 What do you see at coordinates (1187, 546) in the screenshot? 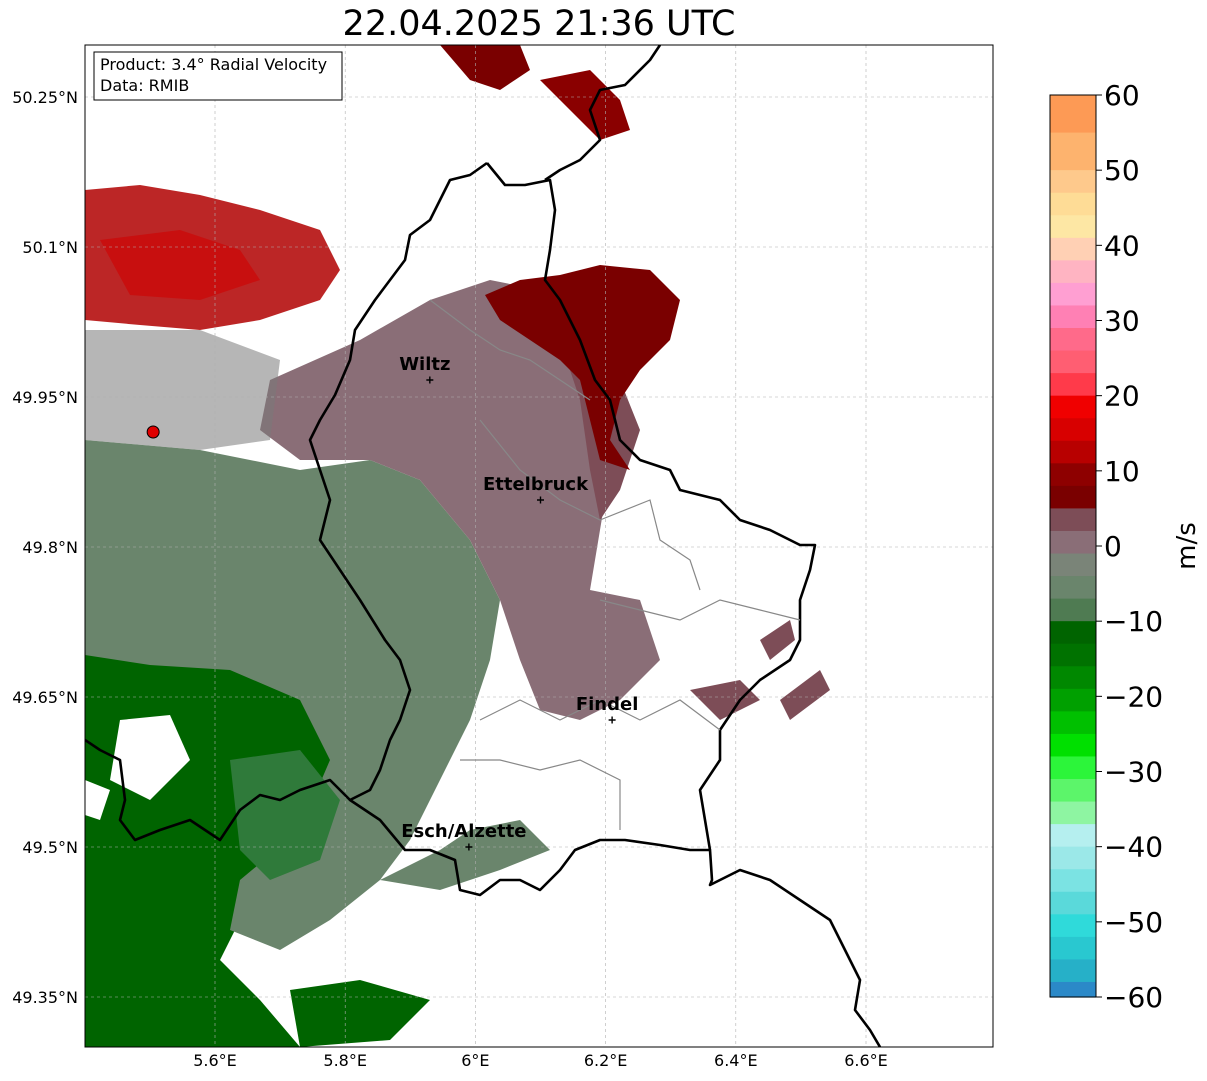
I see `colorbar-unit-label: m/s` at bounding box center [1187, 546].